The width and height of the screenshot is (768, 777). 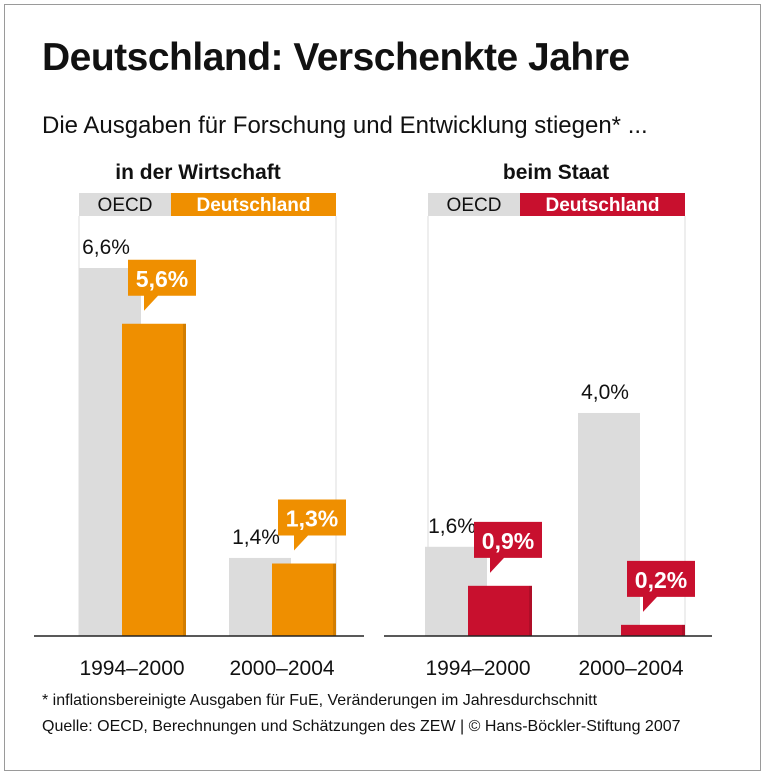 I want to click on legend-label-oecd-wirtschaft: OECD, so click(x=125, y=205).